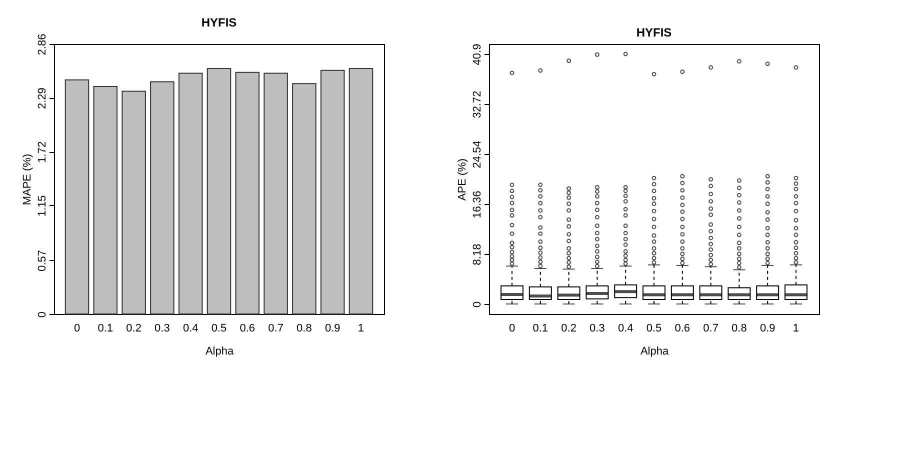  What do you see at coordinates (42, 152) in the screenshot?
I see `y-tick-label: 1.72` at bounding box center [42, 152].